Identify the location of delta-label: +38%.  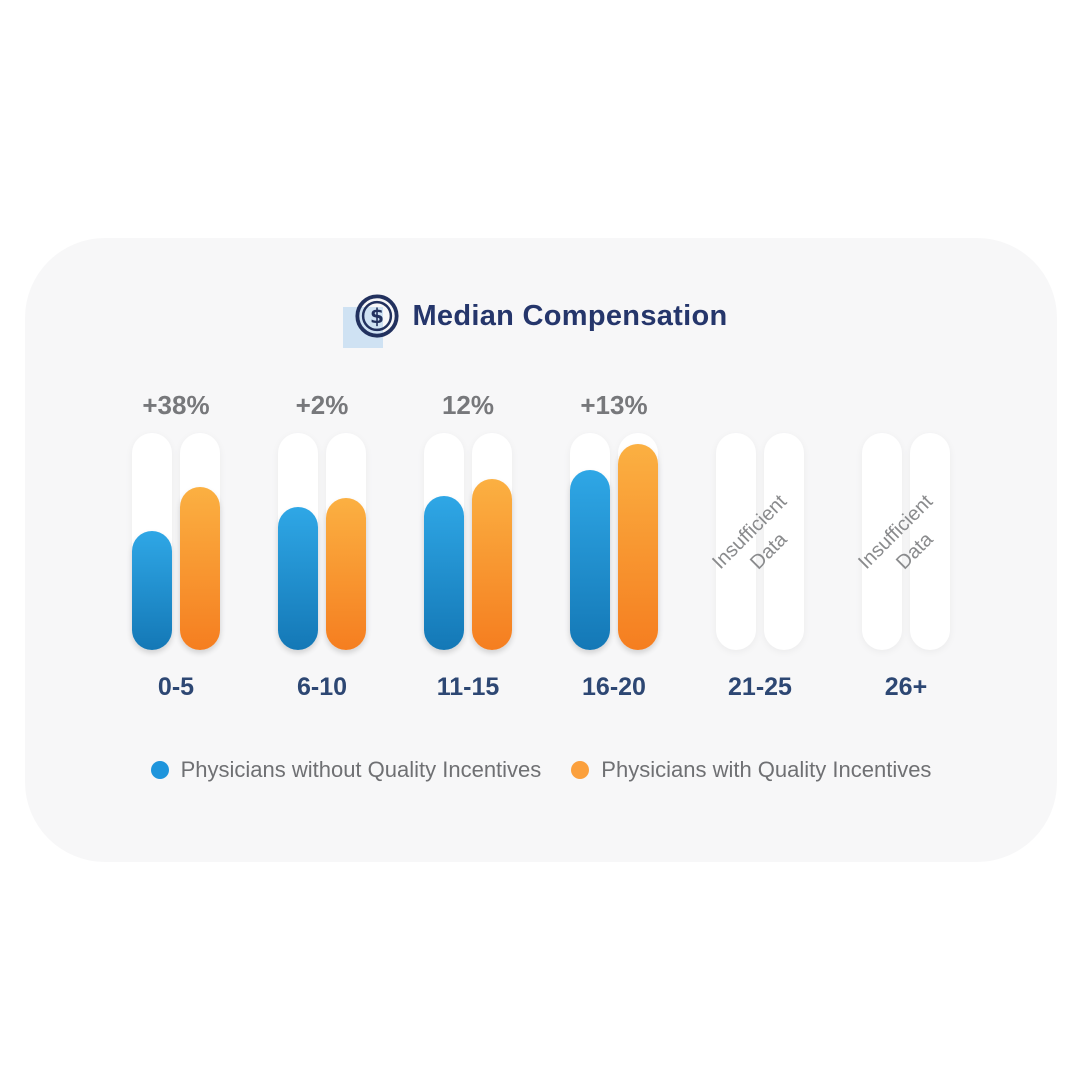
(176, 405).